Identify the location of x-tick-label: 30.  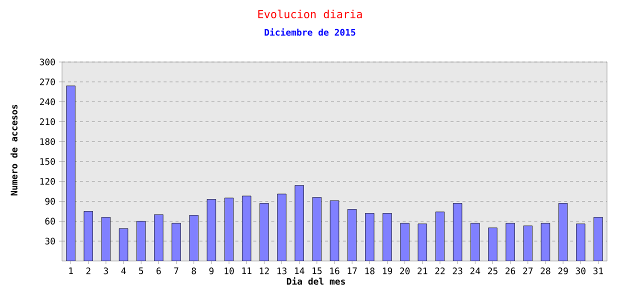
(581, 271).